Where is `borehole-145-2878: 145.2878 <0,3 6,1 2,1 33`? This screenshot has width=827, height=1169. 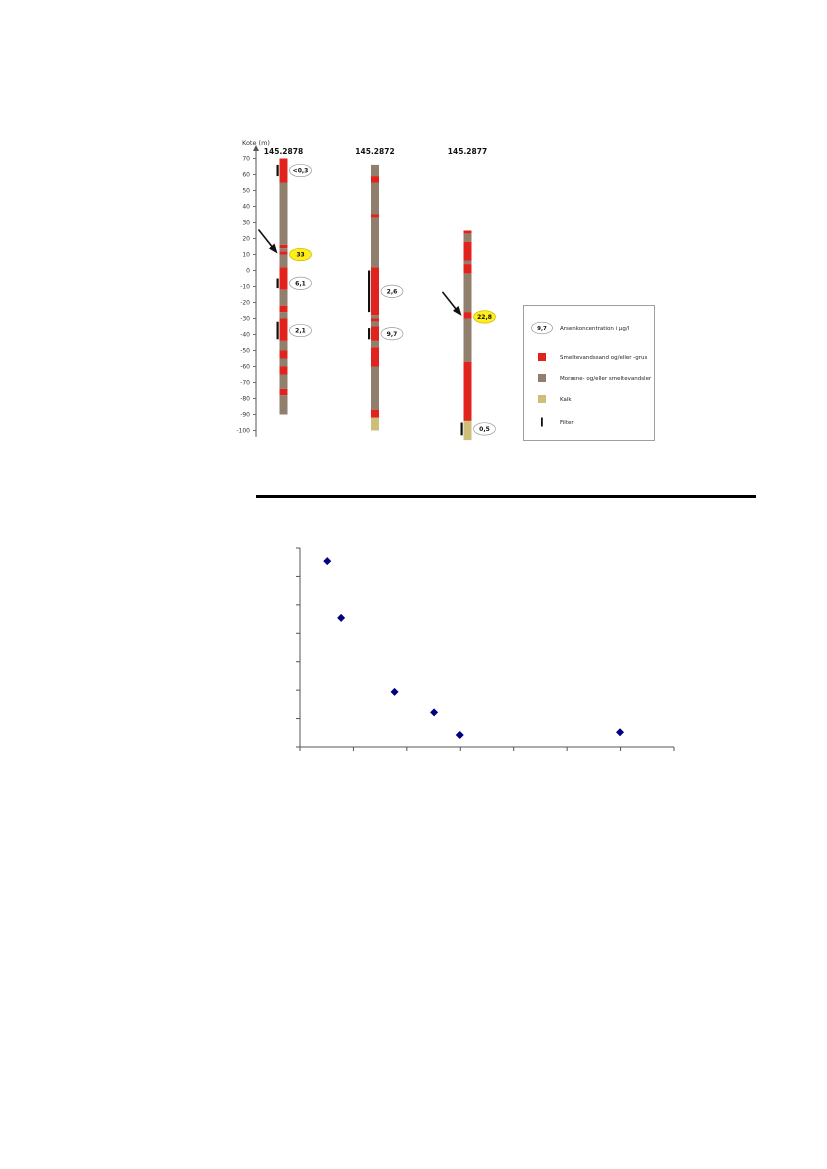
borehole-145-2878: 145.2878 <0,3 6,1 2,1 33 is located at coordinates (284, 281).